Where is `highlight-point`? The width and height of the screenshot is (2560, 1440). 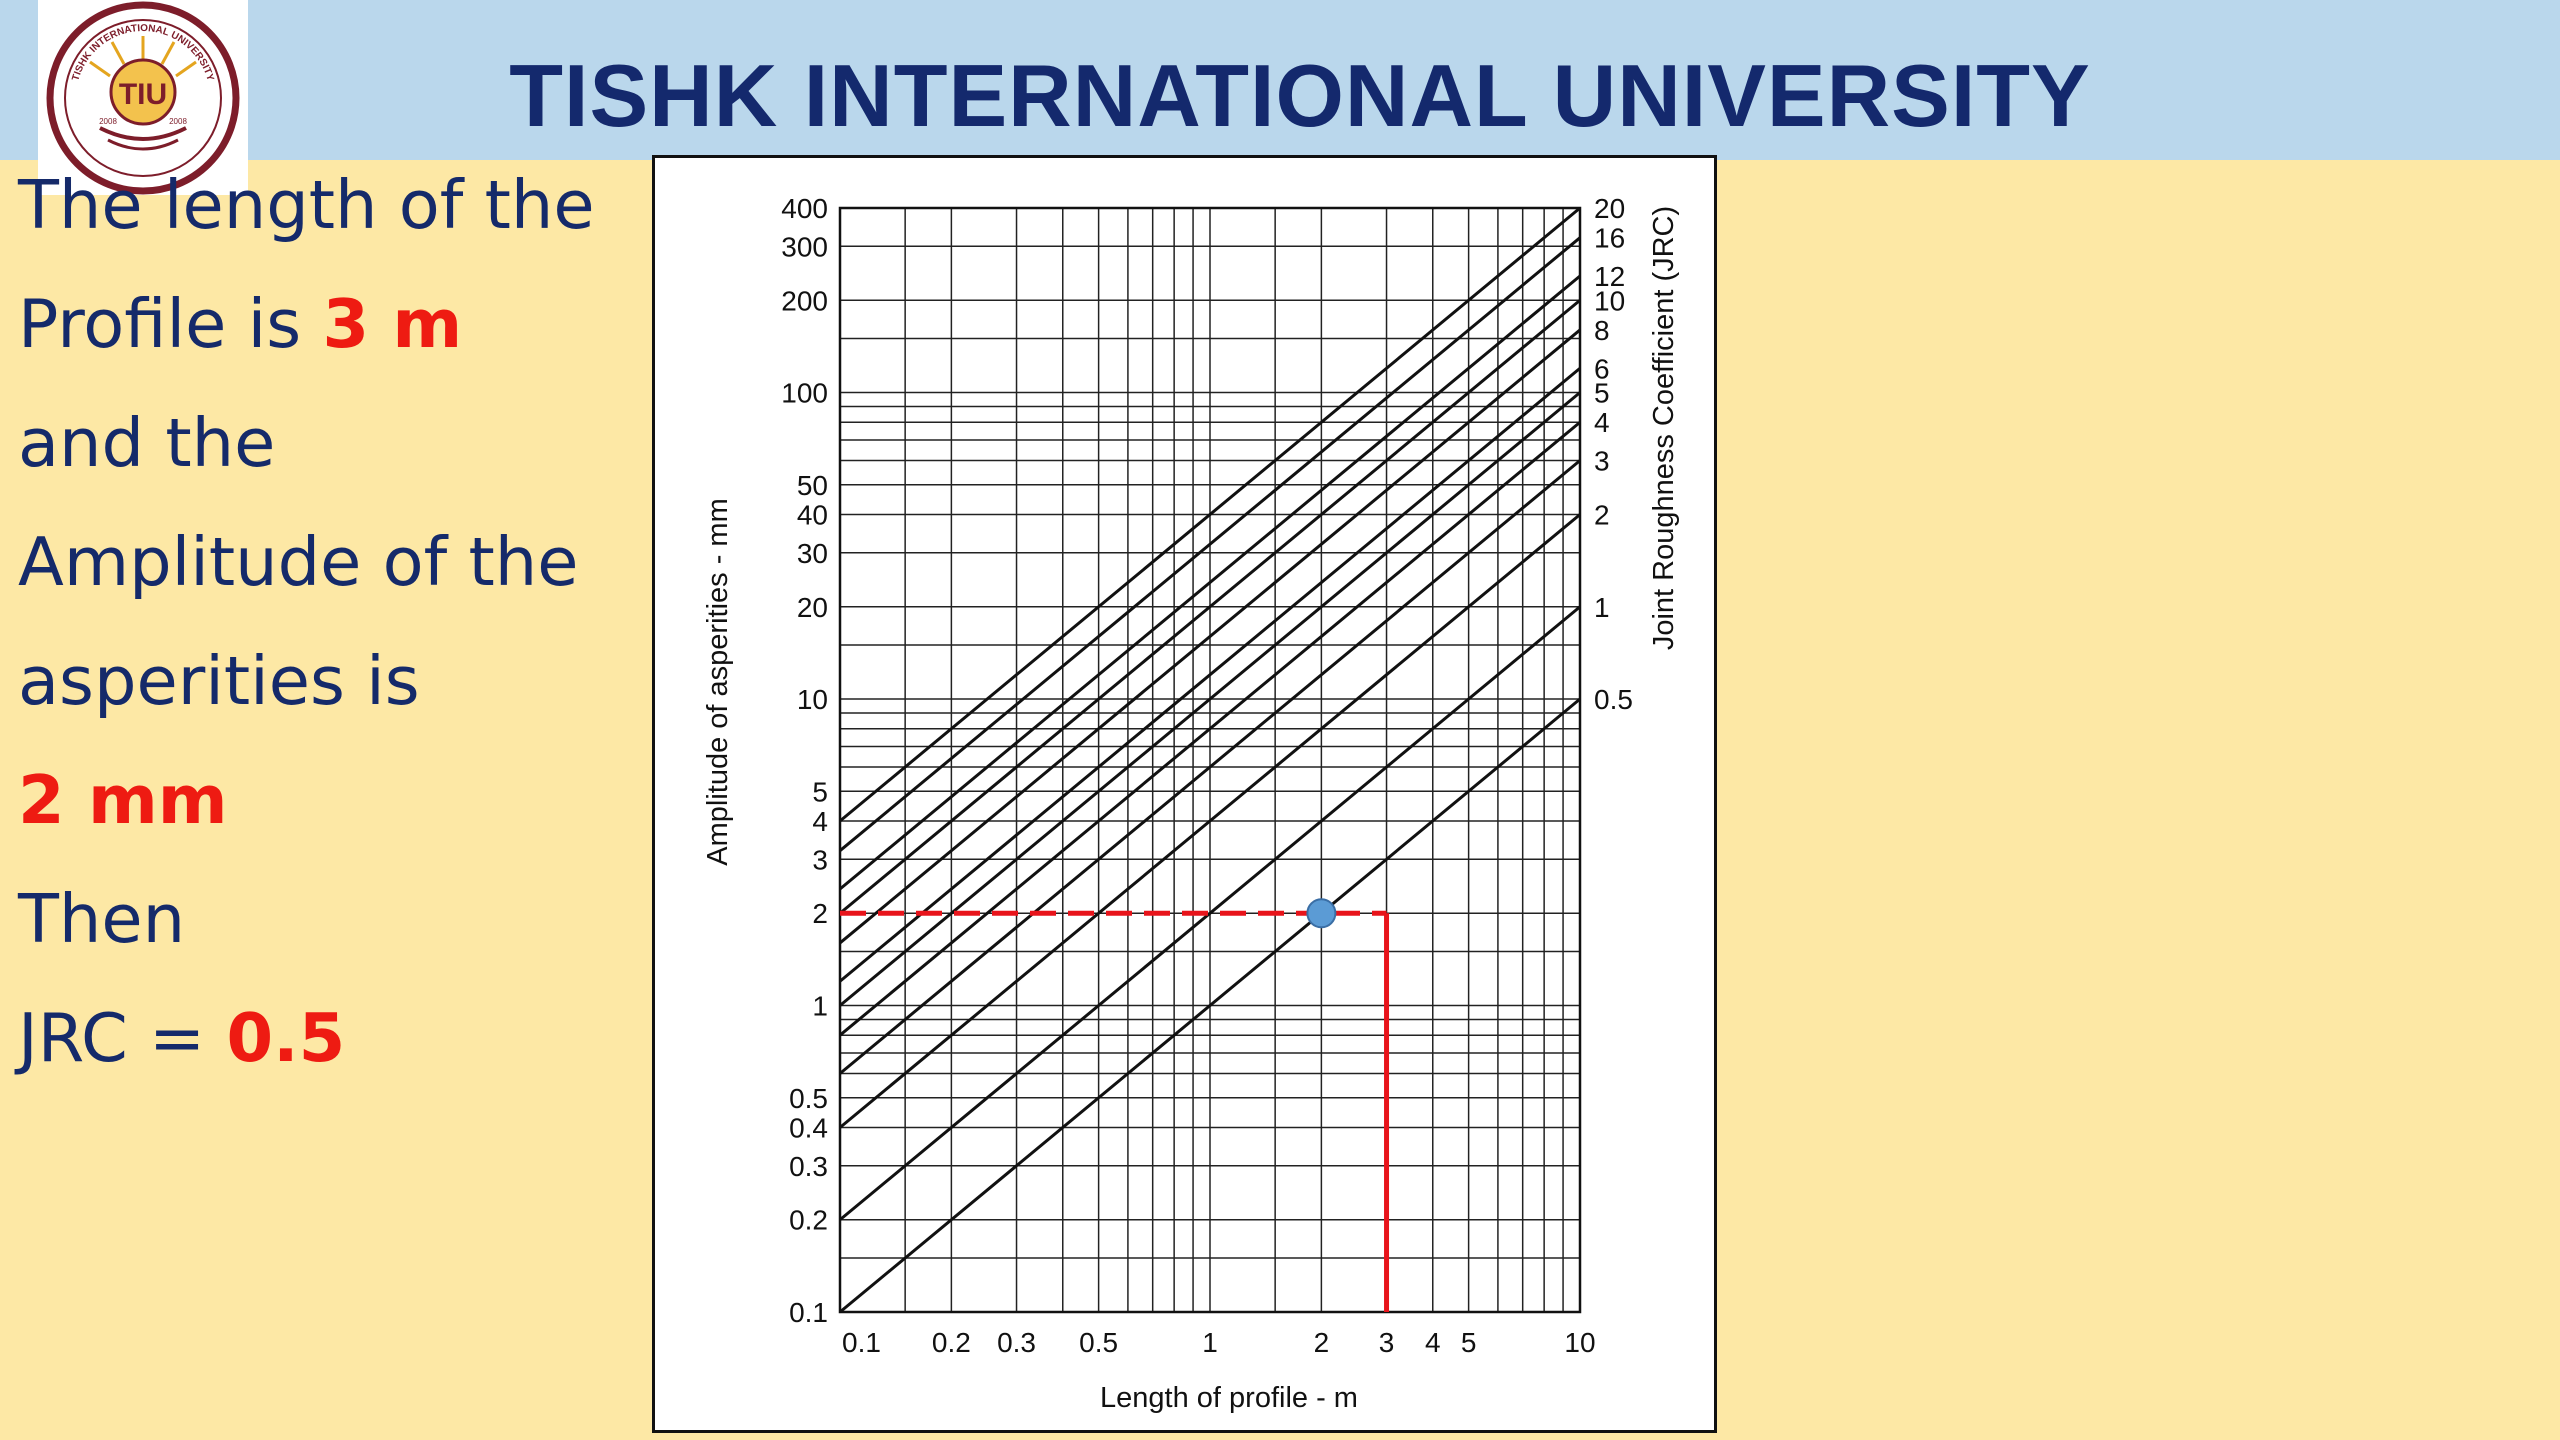
highlight-point is located at coordinates (1321, 913).